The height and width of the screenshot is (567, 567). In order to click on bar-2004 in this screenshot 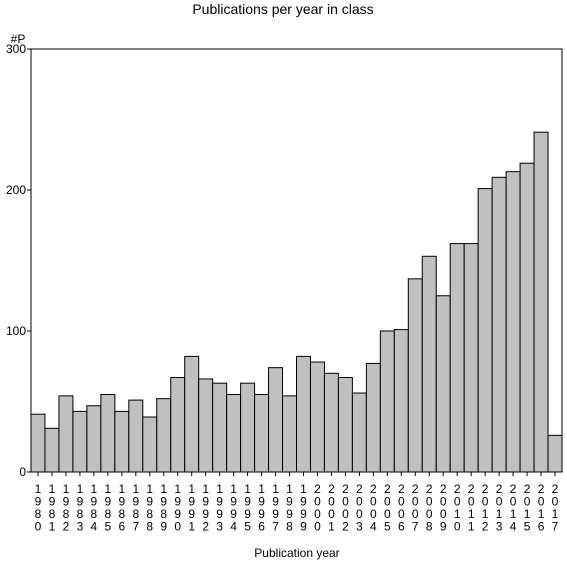, I will do `click(373, 417)`.